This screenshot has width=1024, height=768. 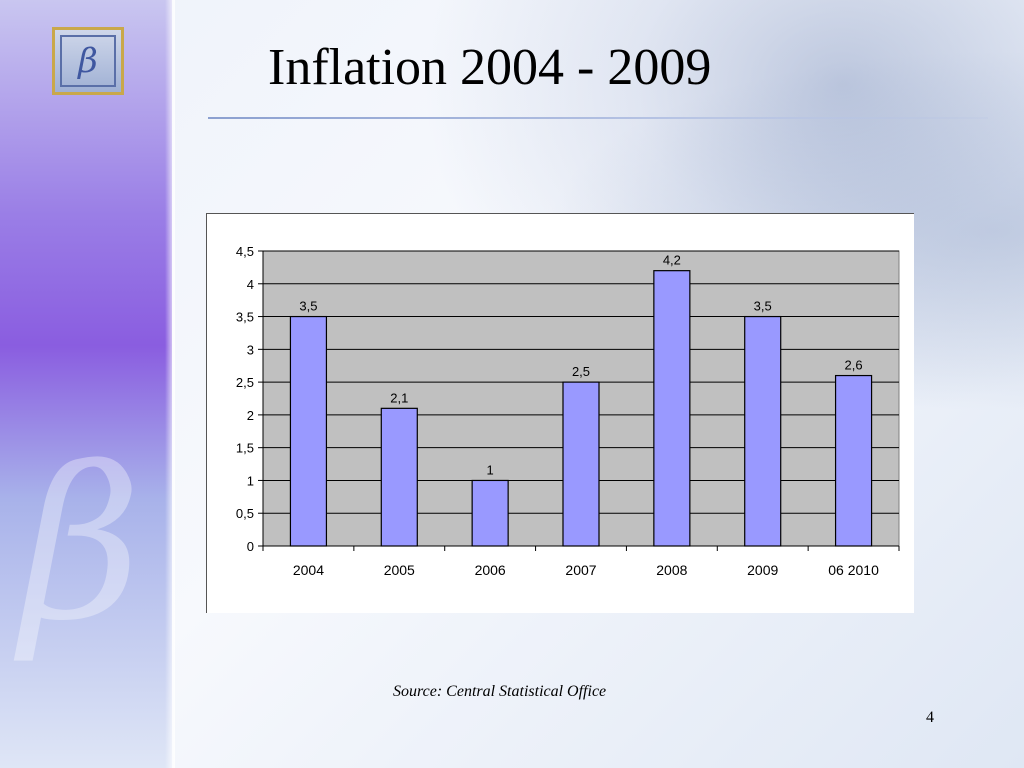 What do you see at coordinates (308, 570) in the screenshot?
I see `x-tick-label: 2004` at bounding box center [308, 570].